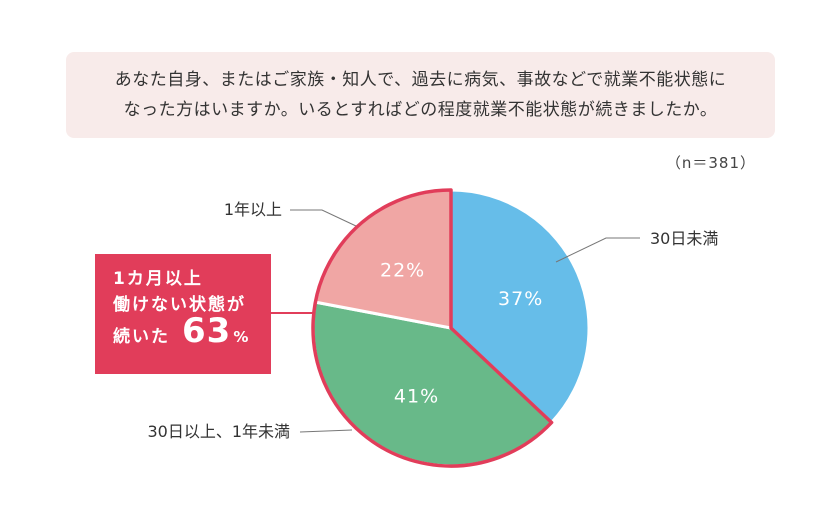 The width and height of the screenshot is (840, 517). Describe the element at coordinates (520, 299) in the screenshot. I see `slice-value-under-30-days: 37%` at that location.